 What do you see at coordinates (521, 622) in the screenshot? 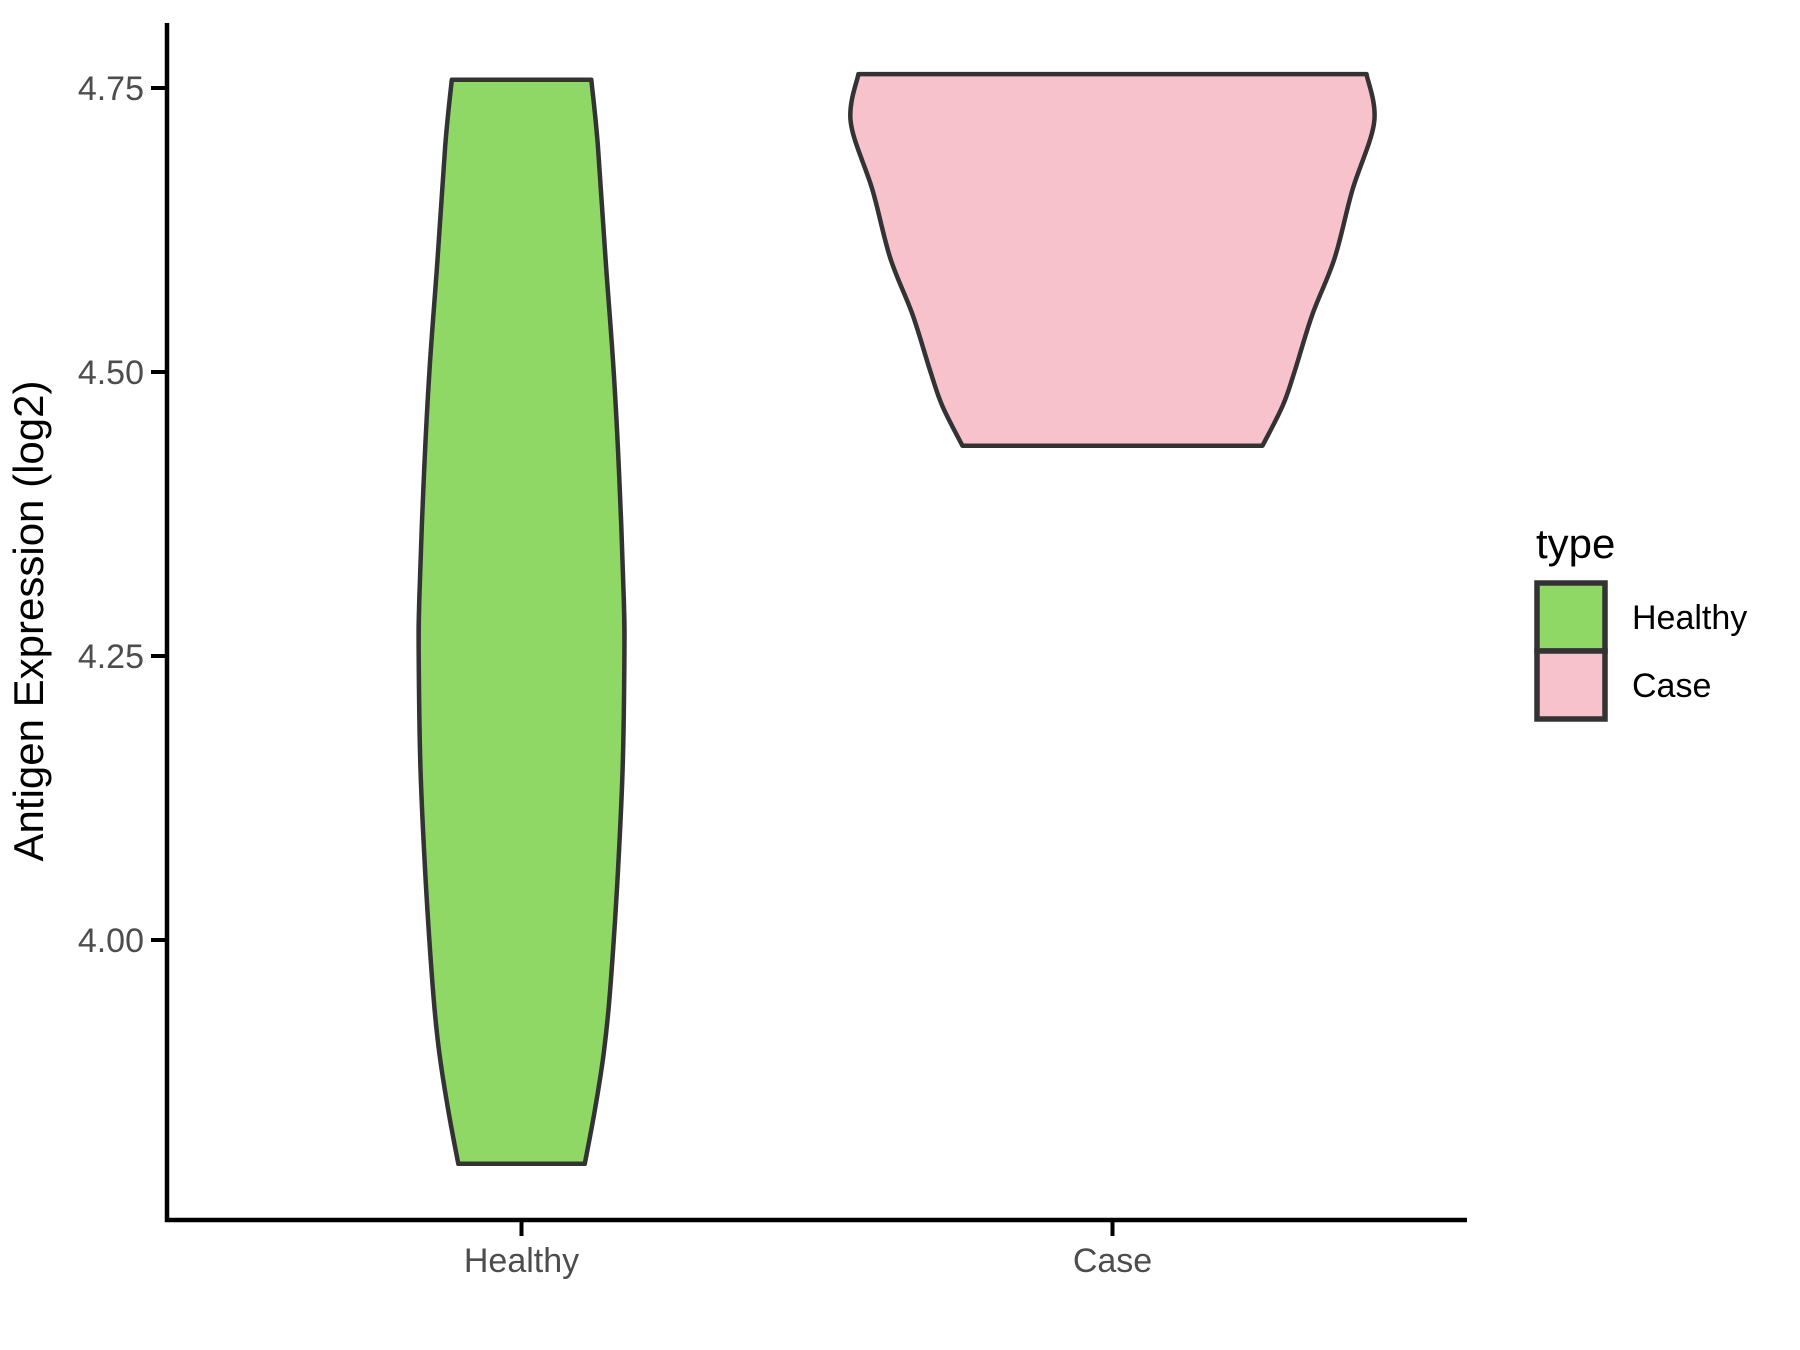
I see `violin-healthy` at bounding box center [521, 622].